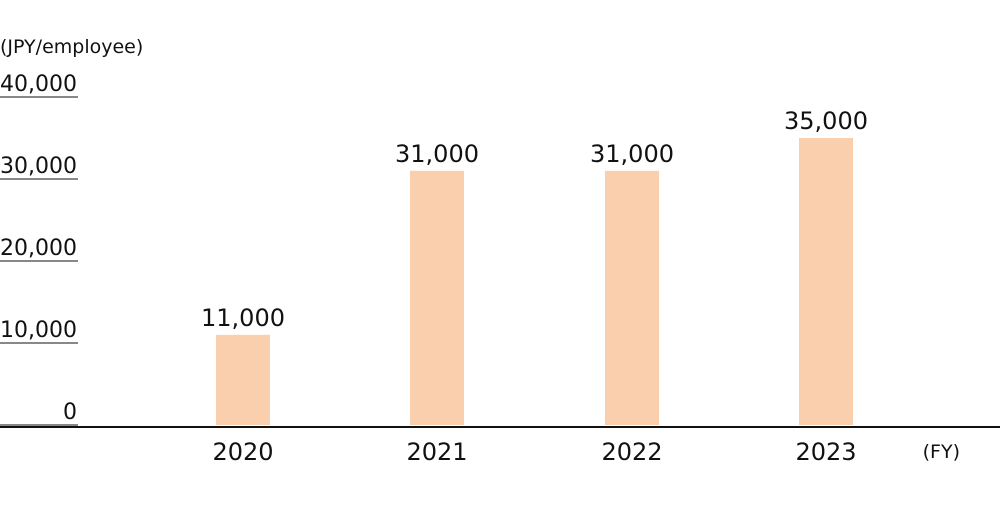  Describe the element at coordinates (71, 47) in the screenshot. I see `y-axis-label: (JPY/employee)` at that location.